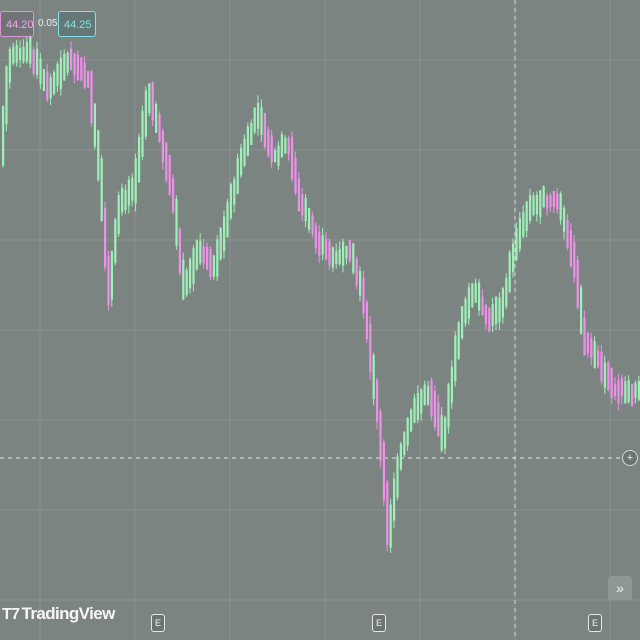 This screenshot has width=640, height=640. I want to click on bid-price-button: 44.20, so click(17, 24).